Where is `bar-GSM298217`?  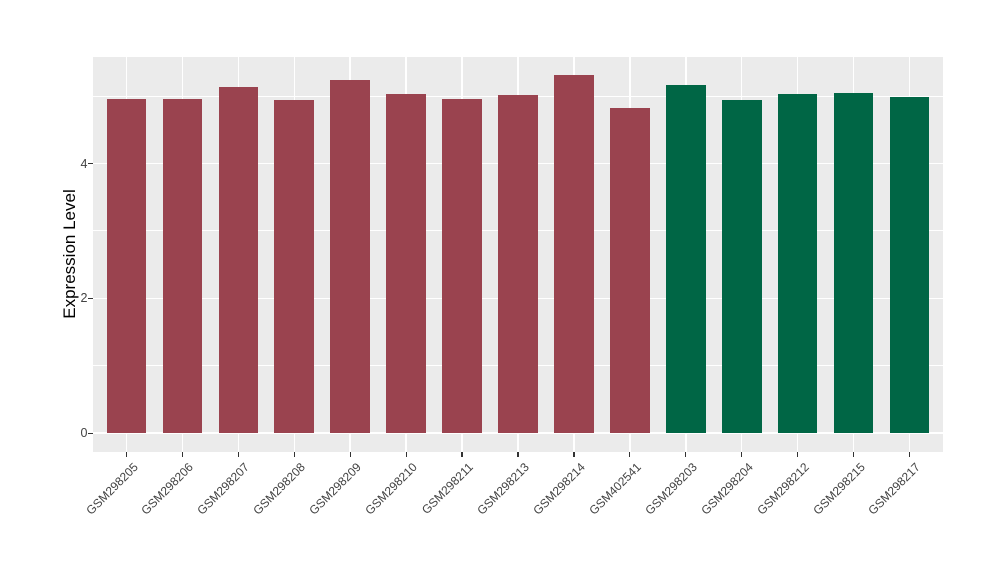 bar-GSM298217 is located at coordinates (909, 265).